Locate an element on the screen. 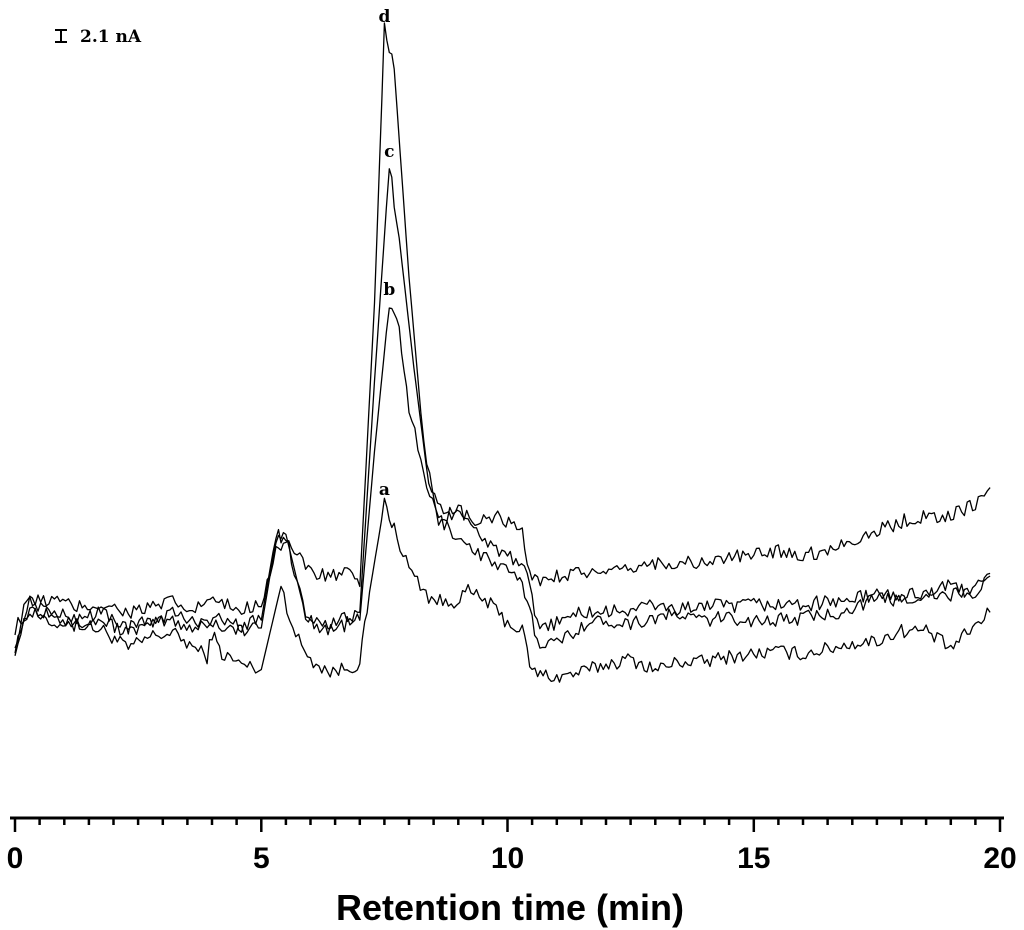 This screenshot has height=930, width=1024. peak-label-b: b is located at coordinates (389, 290).